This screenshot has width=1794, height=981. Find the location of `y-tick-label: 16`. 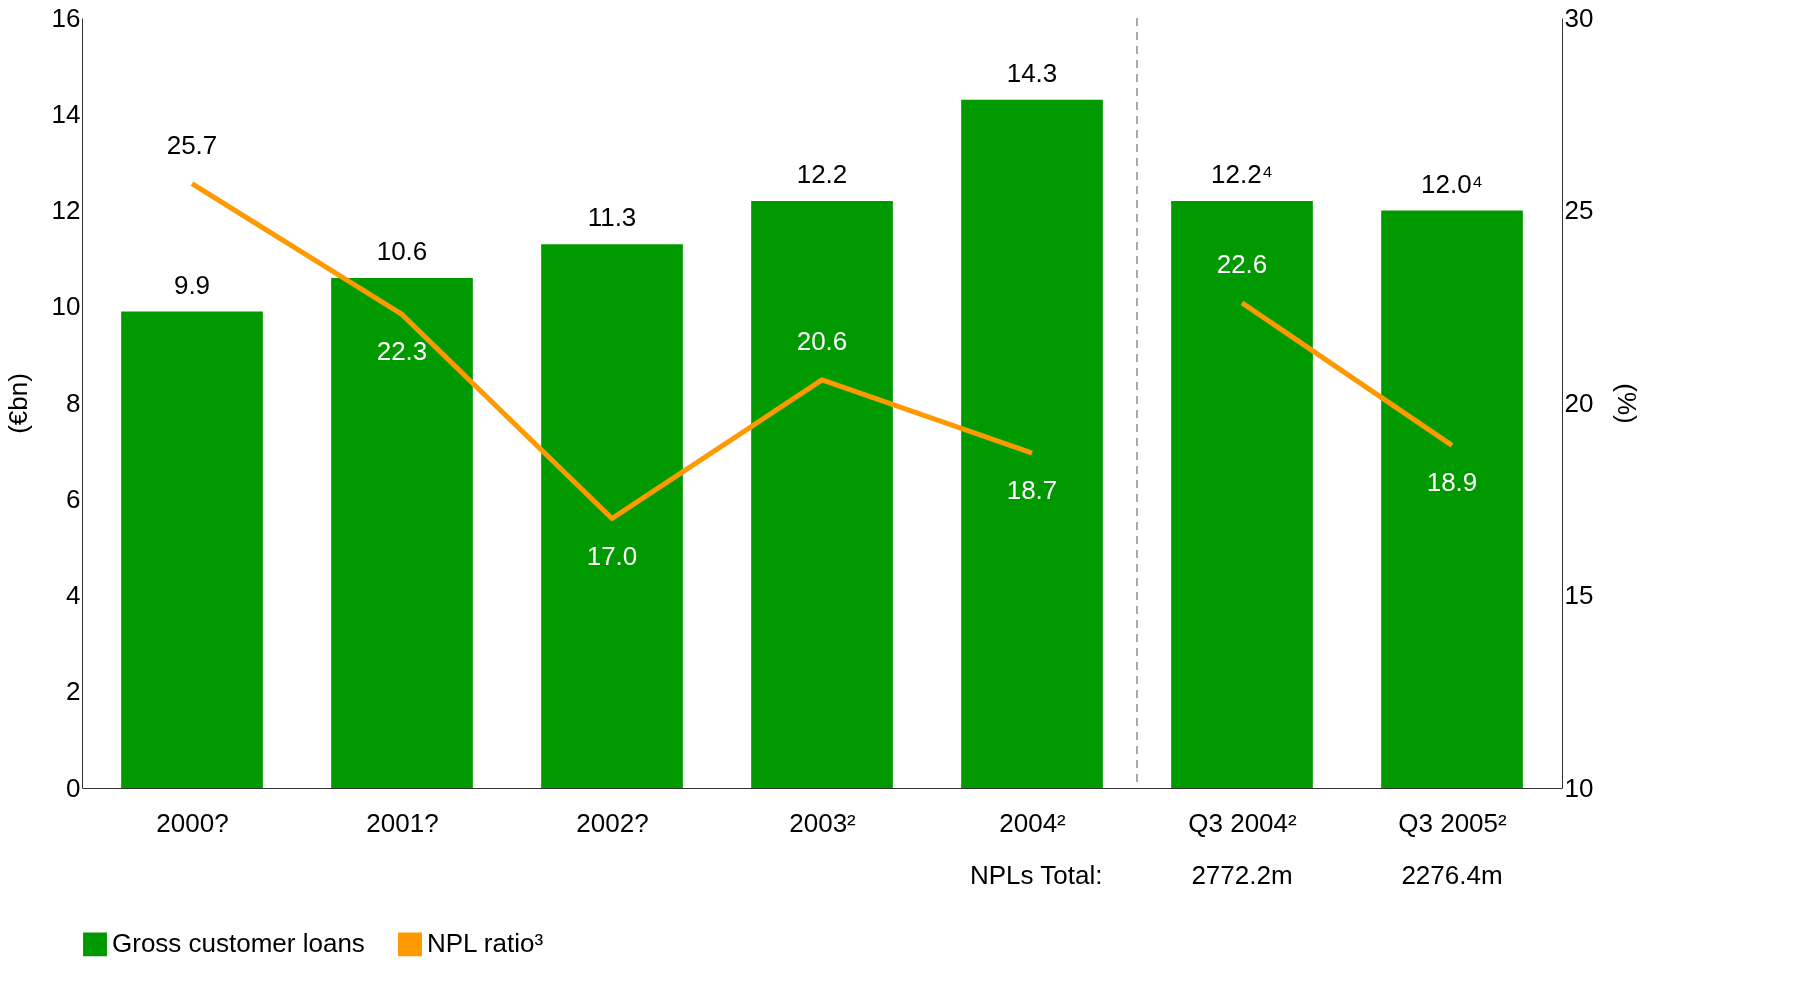

y-tick-label: 16 is located at coordinates (66, 17).